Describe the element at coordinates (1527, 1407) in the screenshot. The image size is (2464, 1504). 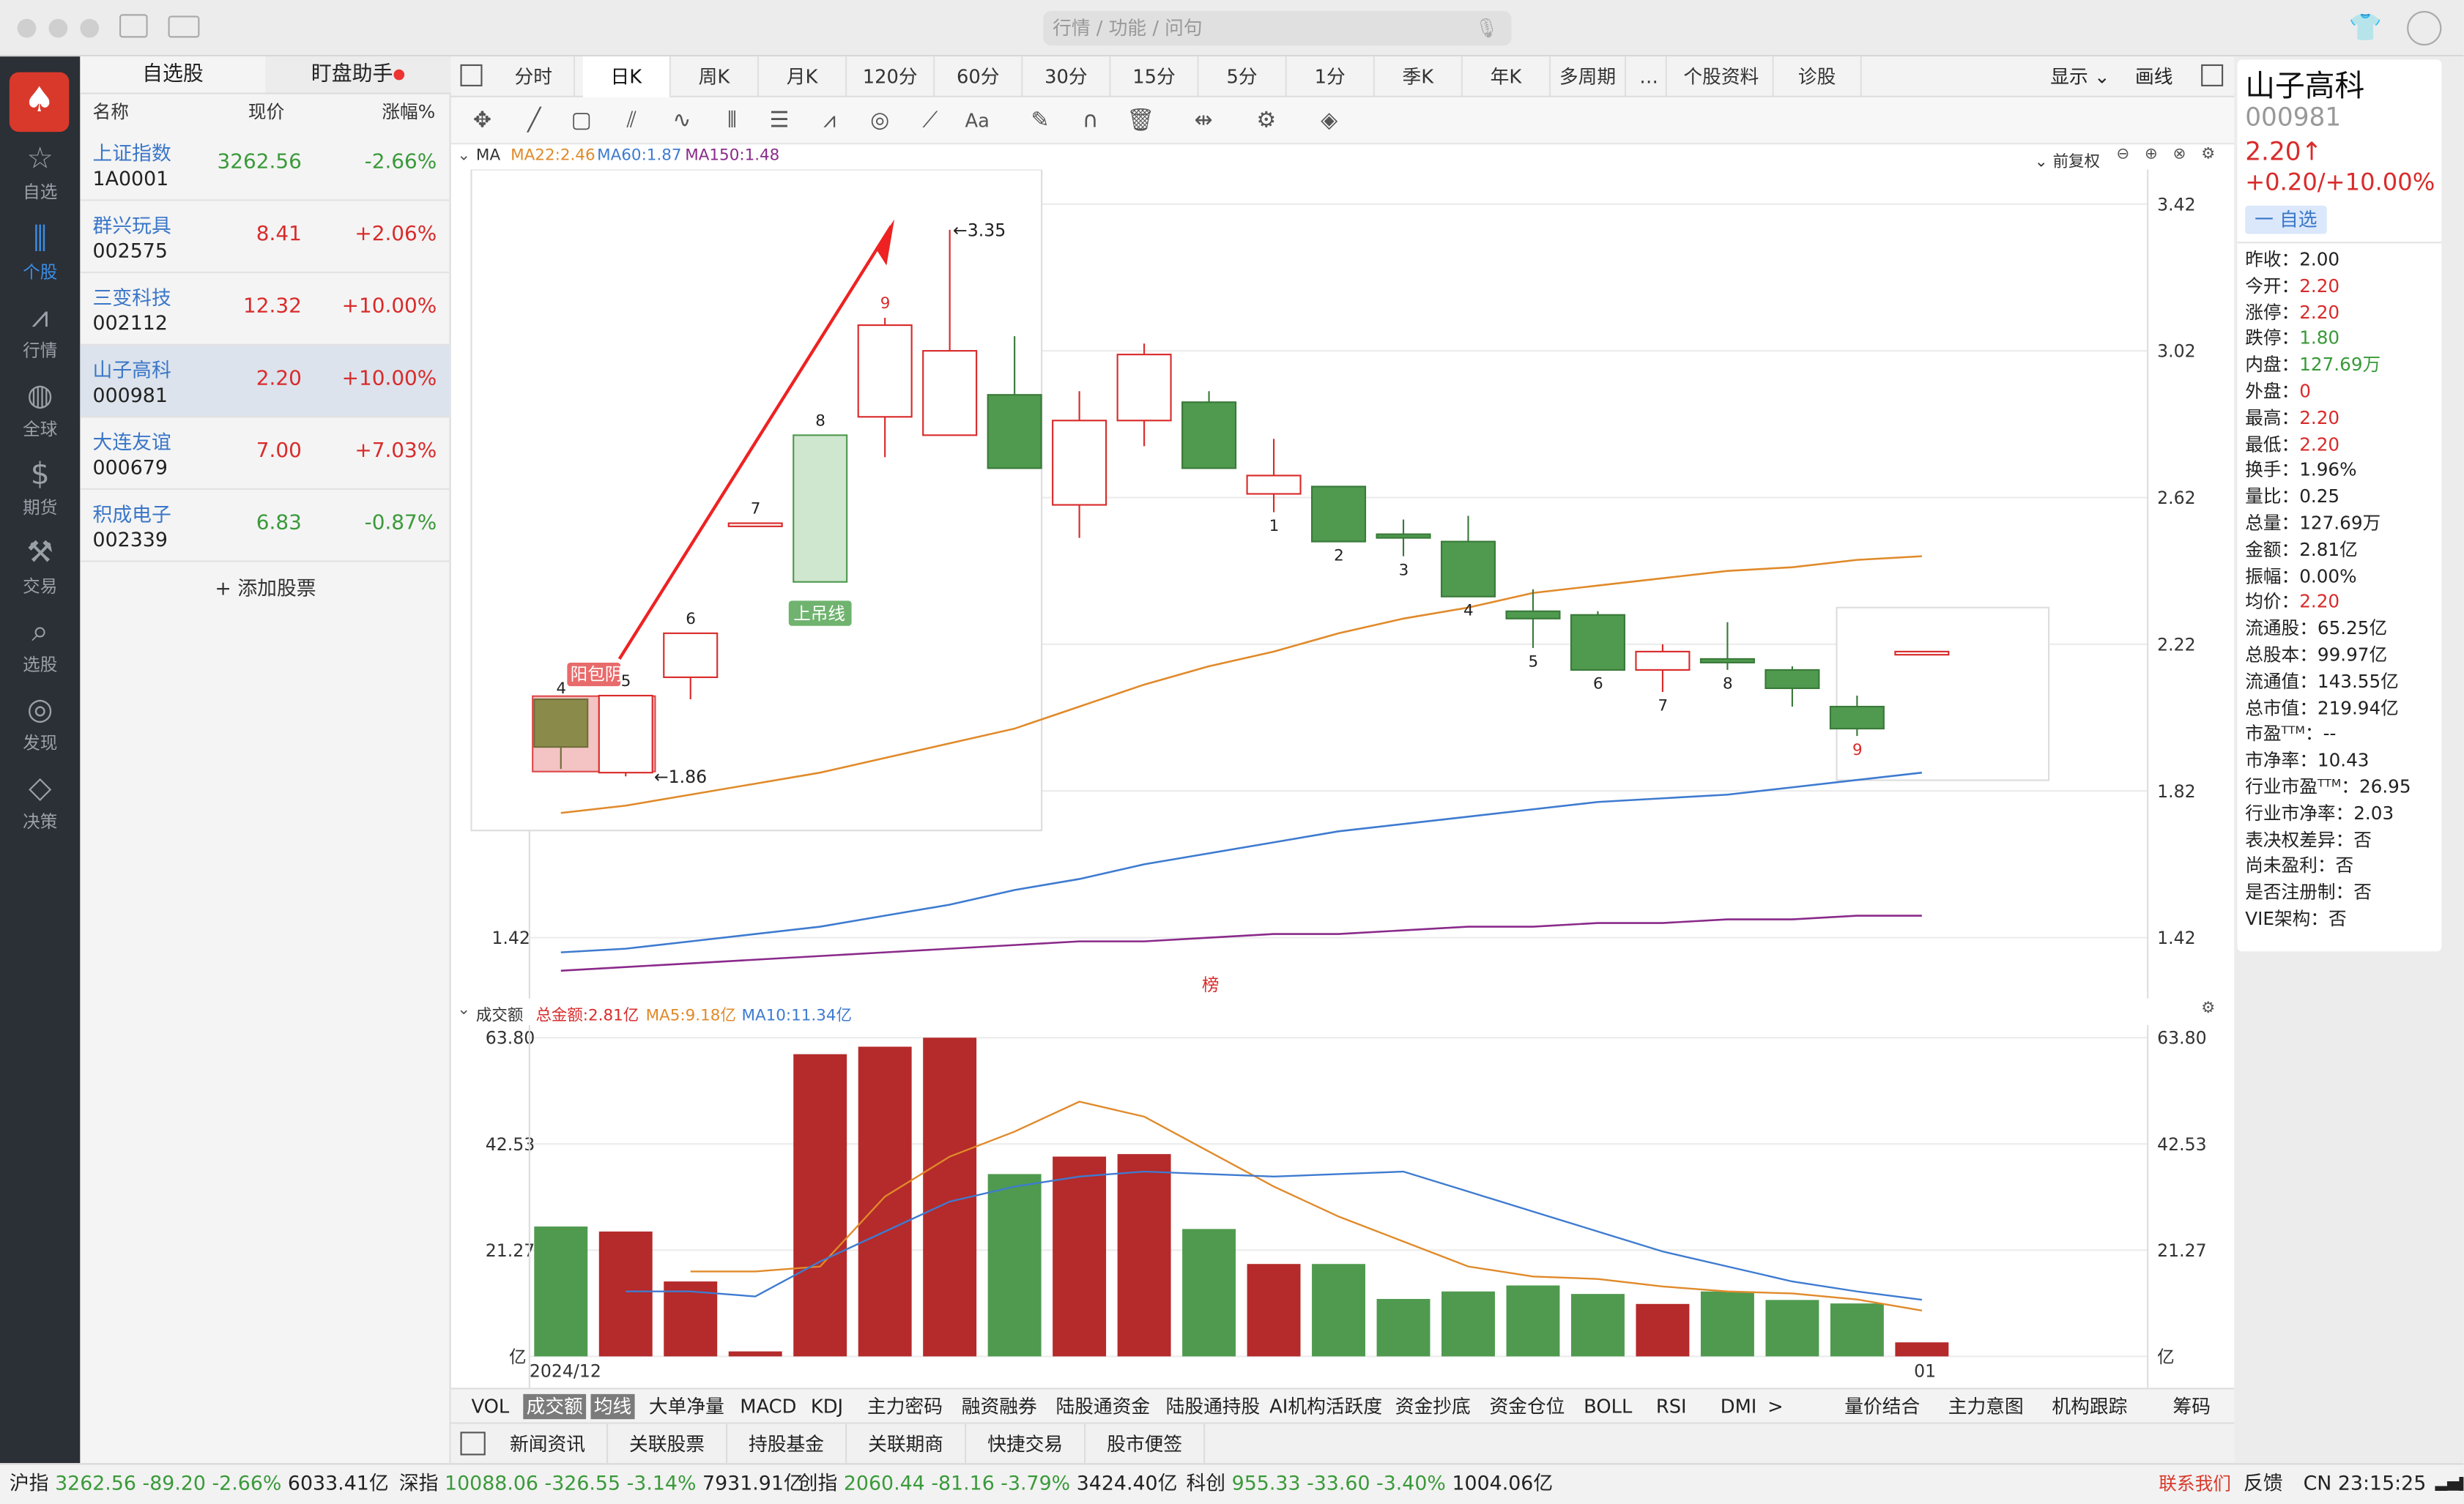
I see `tab-indicator: 资金仓位` at that location.